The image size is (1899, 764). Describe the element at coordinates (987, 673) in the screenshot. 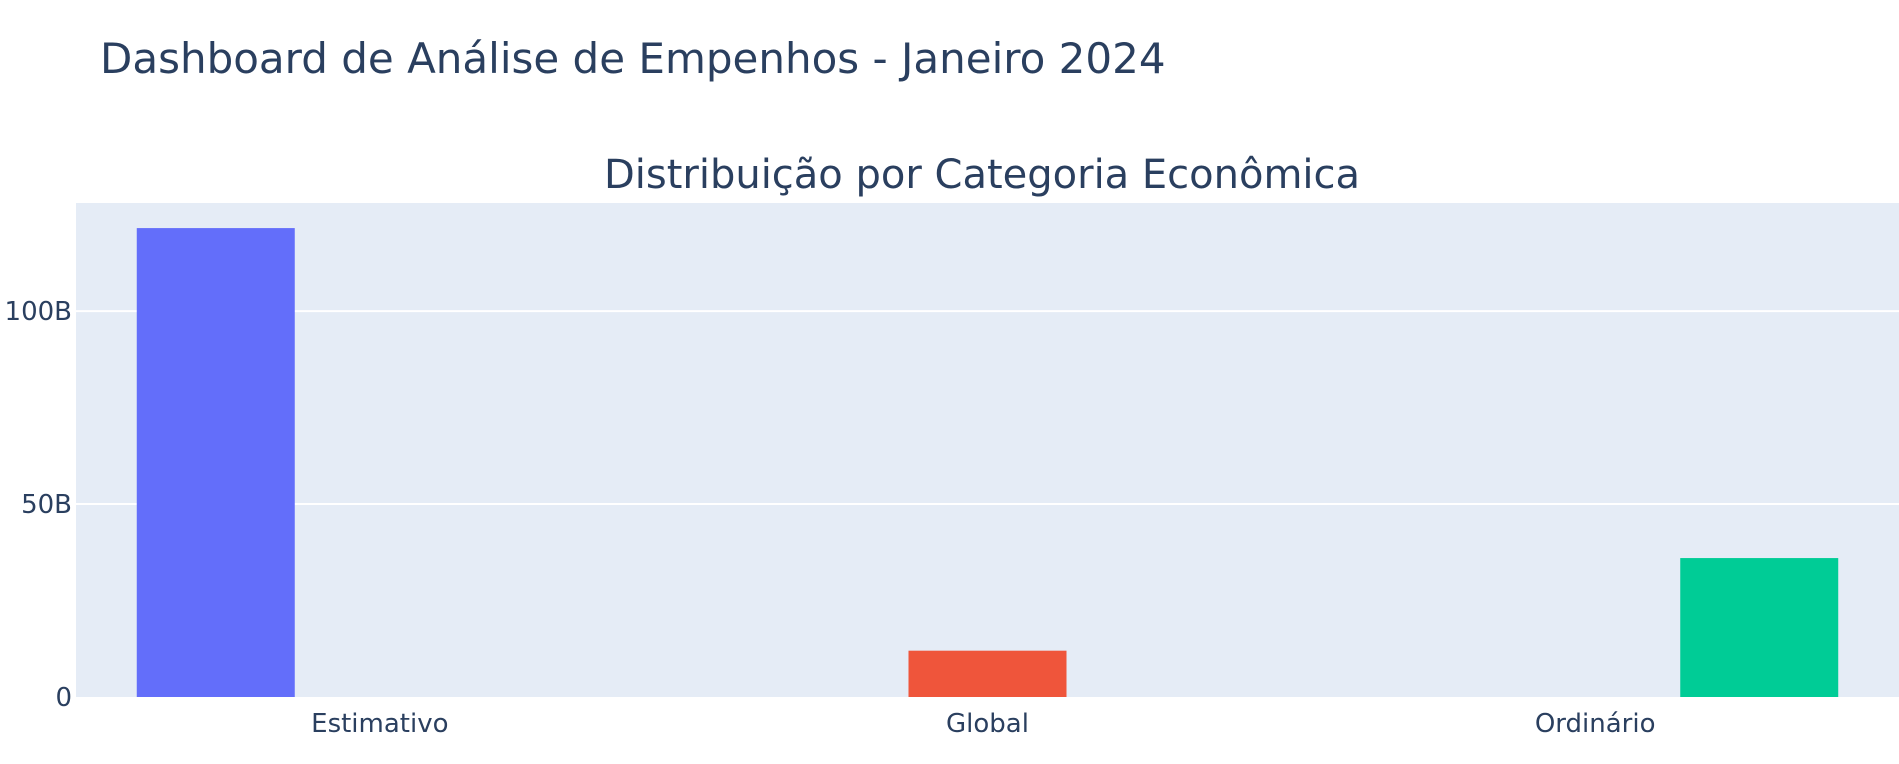

I see `bar-global` at that location.